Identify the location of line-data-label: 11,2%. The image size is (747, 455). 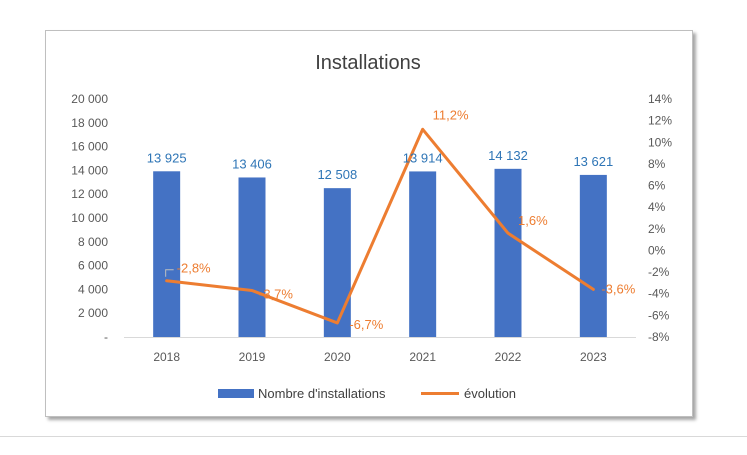
(451, 114).